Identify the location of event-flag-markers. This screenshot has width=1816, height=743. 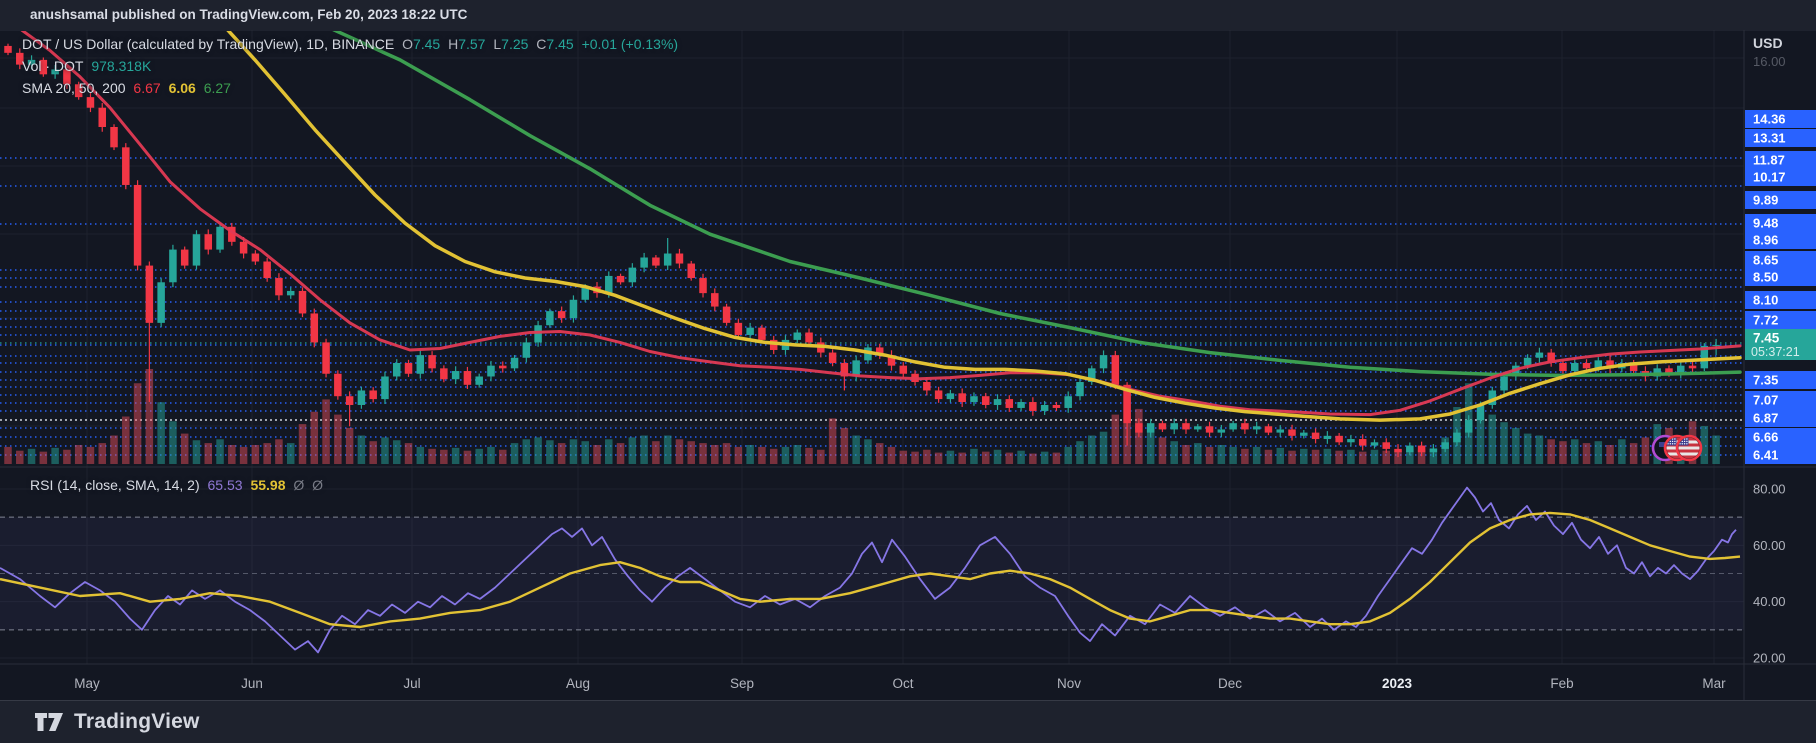
(1677, 448).